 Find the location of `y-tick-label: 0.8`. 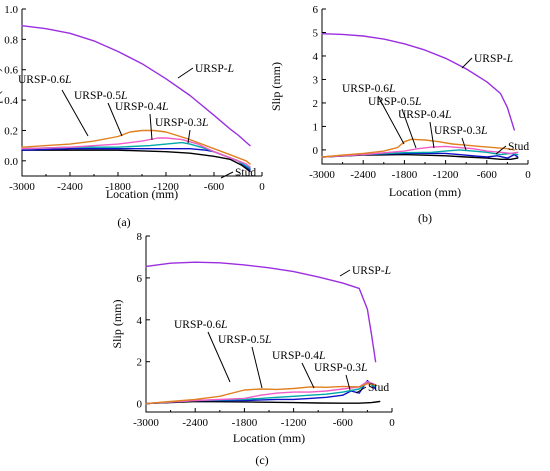

y-tick-label: 0.8 is located at coordinates (11, 40).